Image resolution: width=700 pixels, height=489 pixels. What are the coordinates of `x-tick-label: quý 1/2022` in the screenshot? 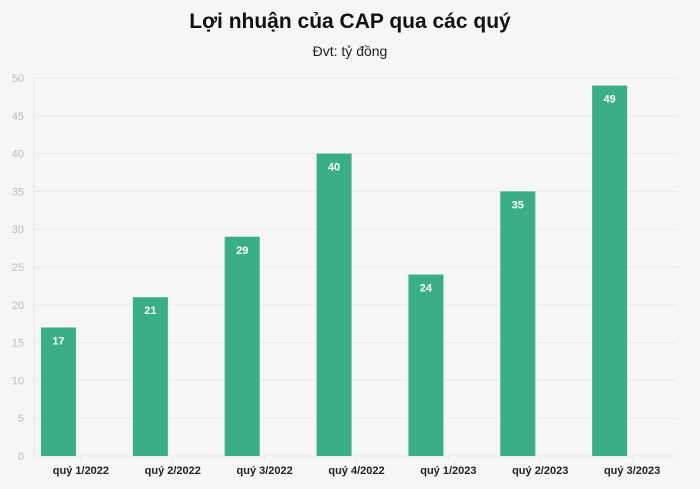 It's located at (81, 471).